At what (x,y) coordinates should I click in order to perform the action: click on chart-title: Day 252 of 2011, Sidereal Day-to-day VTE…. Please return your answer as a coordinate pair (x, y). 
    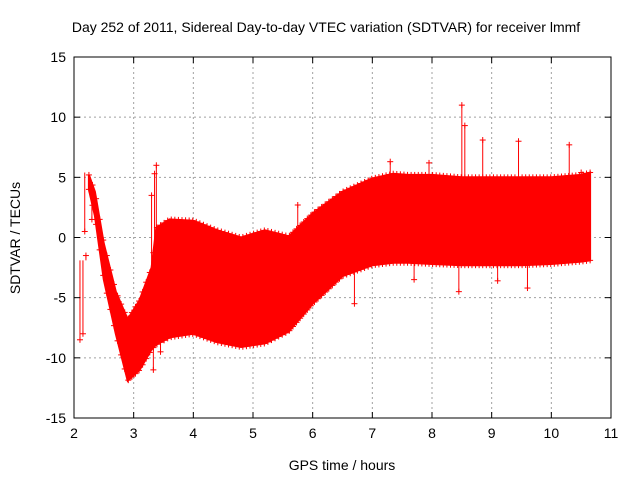
    Looking at the image, I should click on (326, 27).